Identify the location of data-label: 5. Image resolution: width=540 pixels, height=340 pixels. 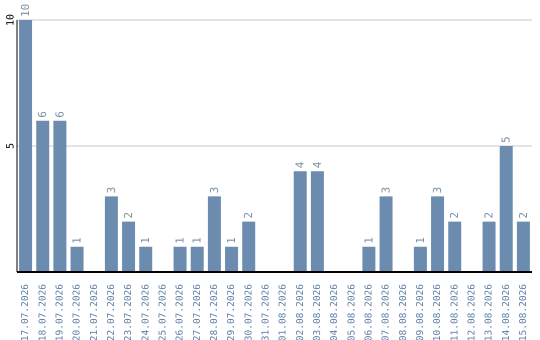
(506, 139).